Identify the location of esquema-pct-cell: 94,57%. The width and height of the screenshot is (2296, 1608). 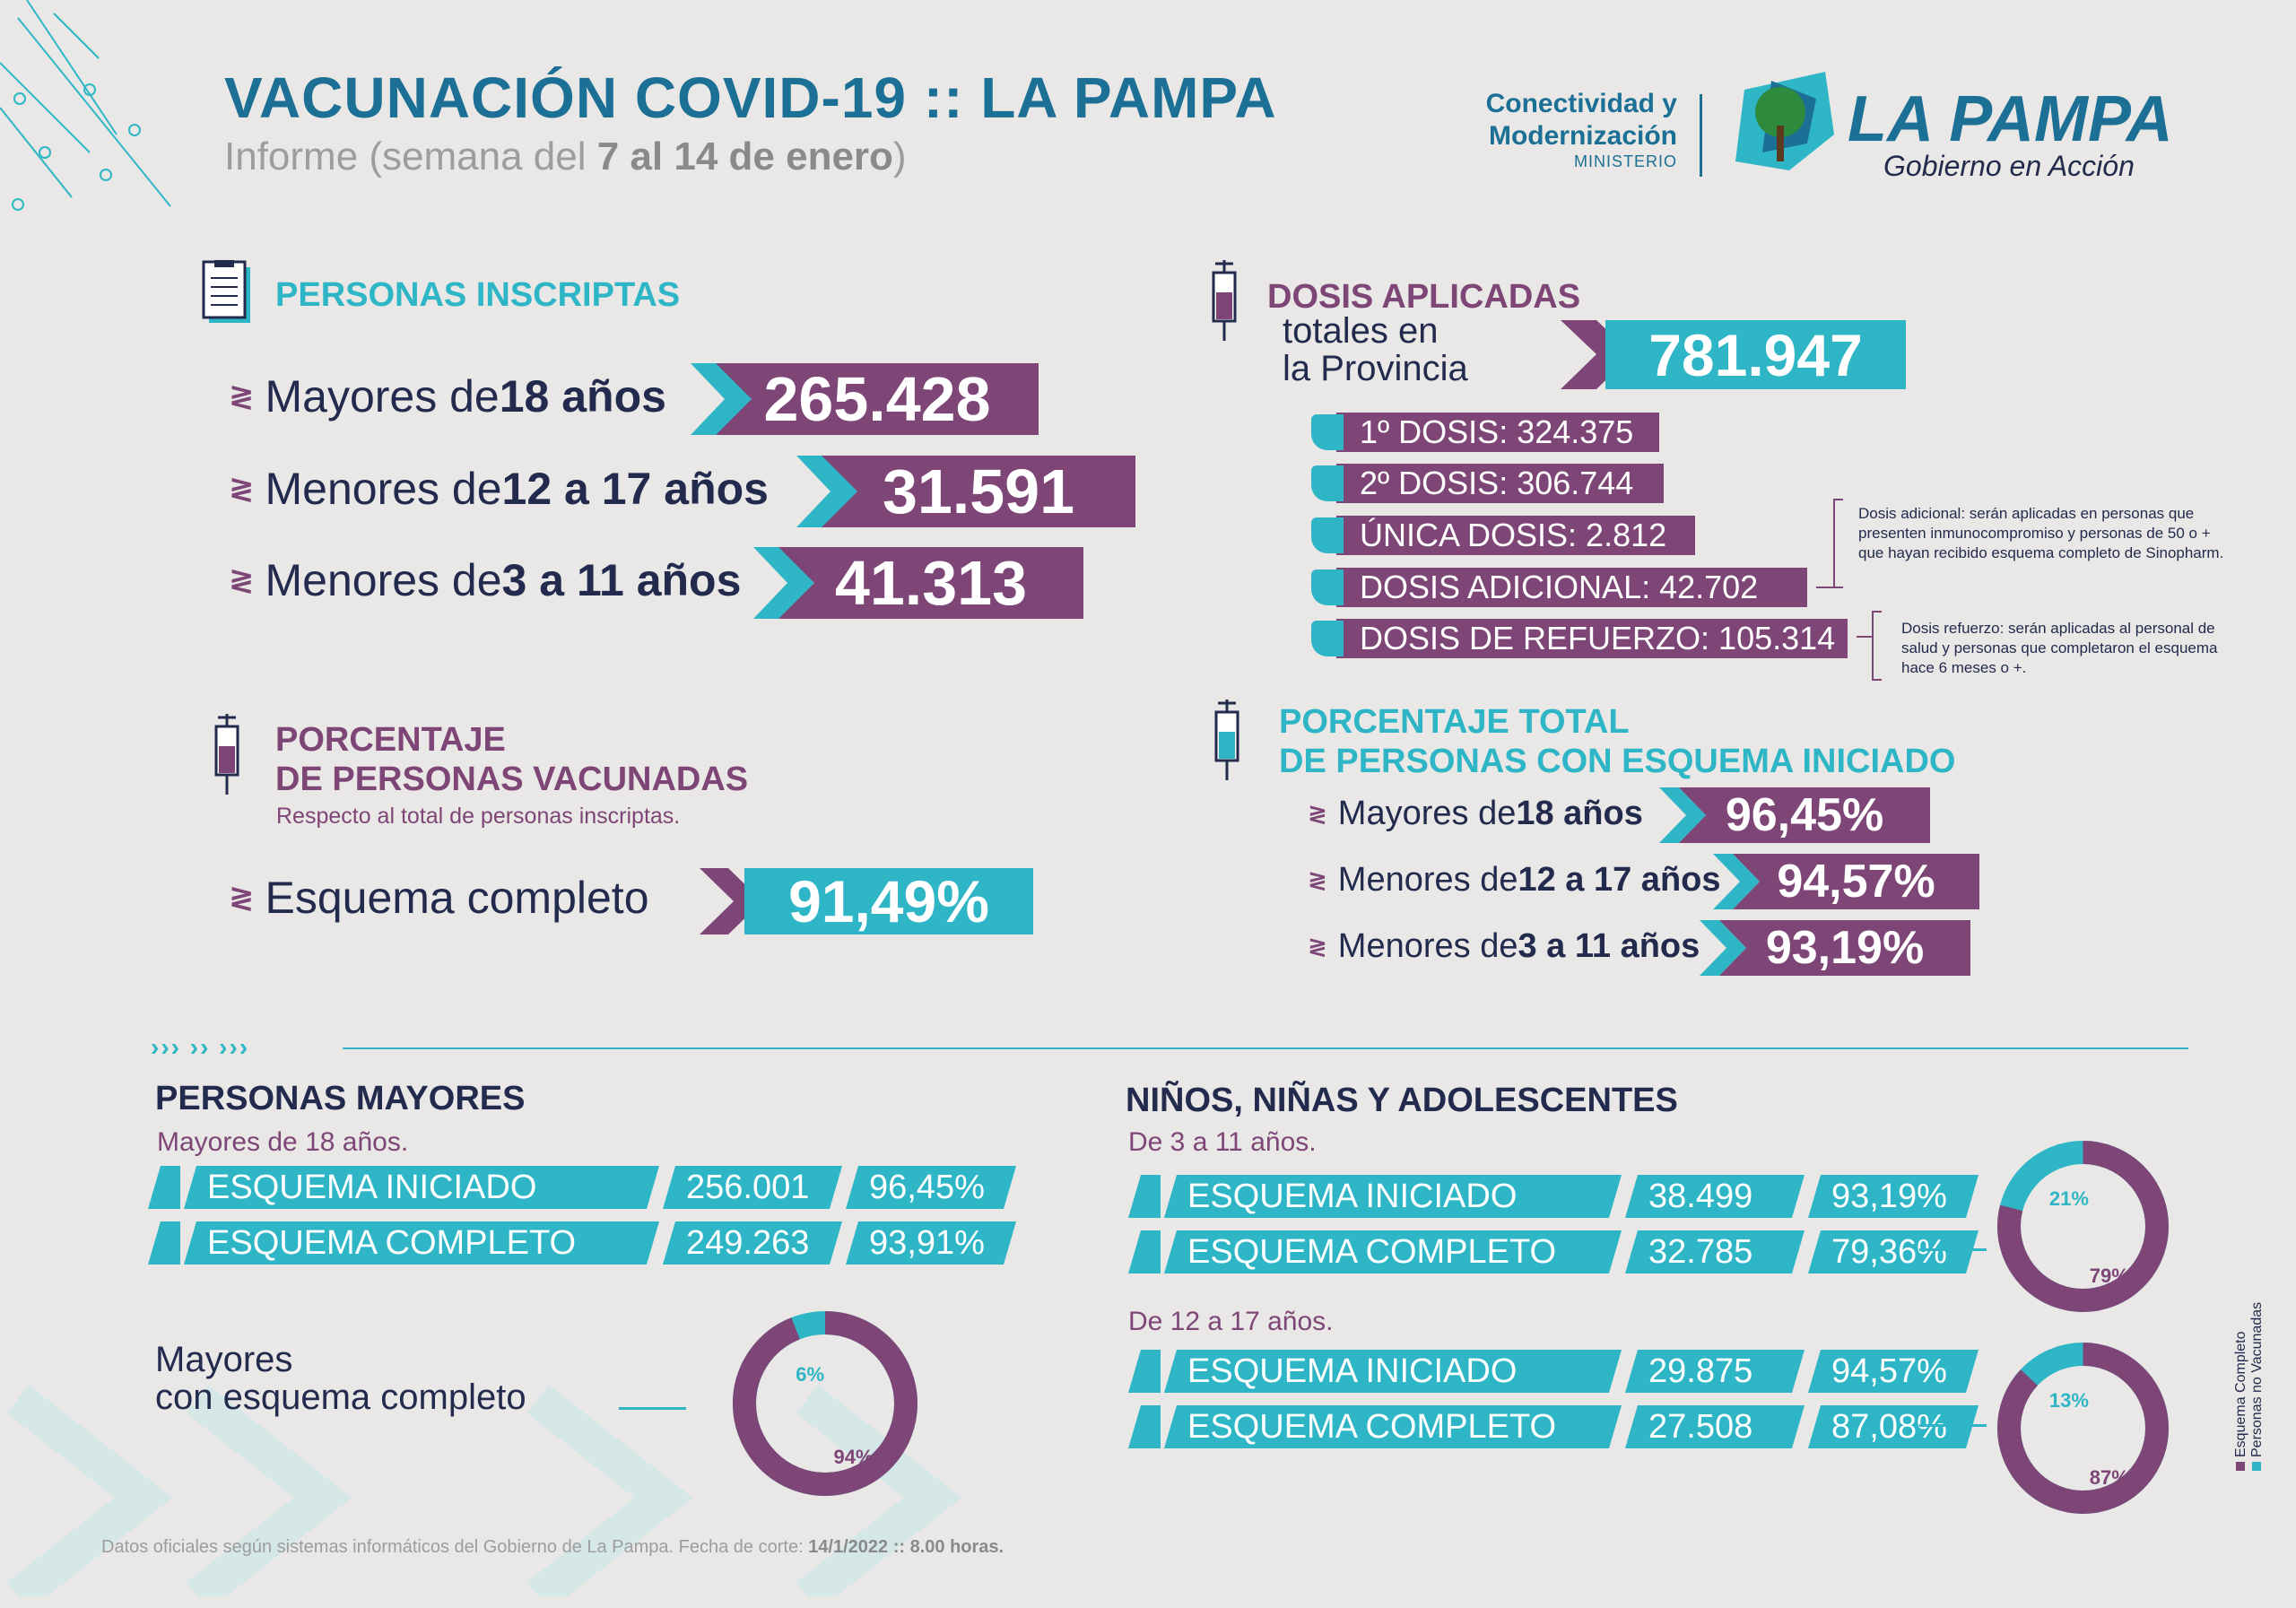
(1893, 1371).